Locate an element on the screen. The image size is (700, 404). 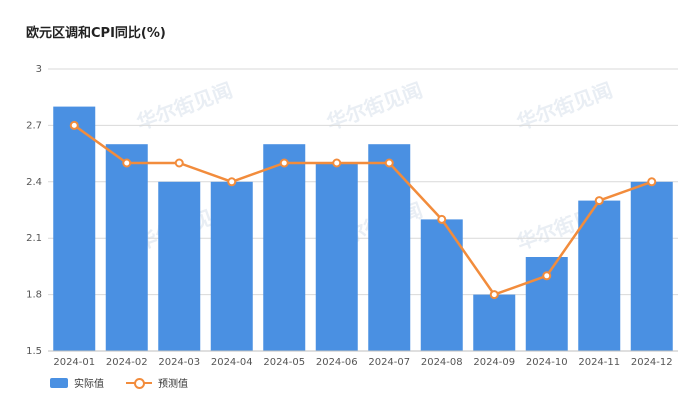
x-tick-label: 2024-03 is located at coordinates (179, 362).